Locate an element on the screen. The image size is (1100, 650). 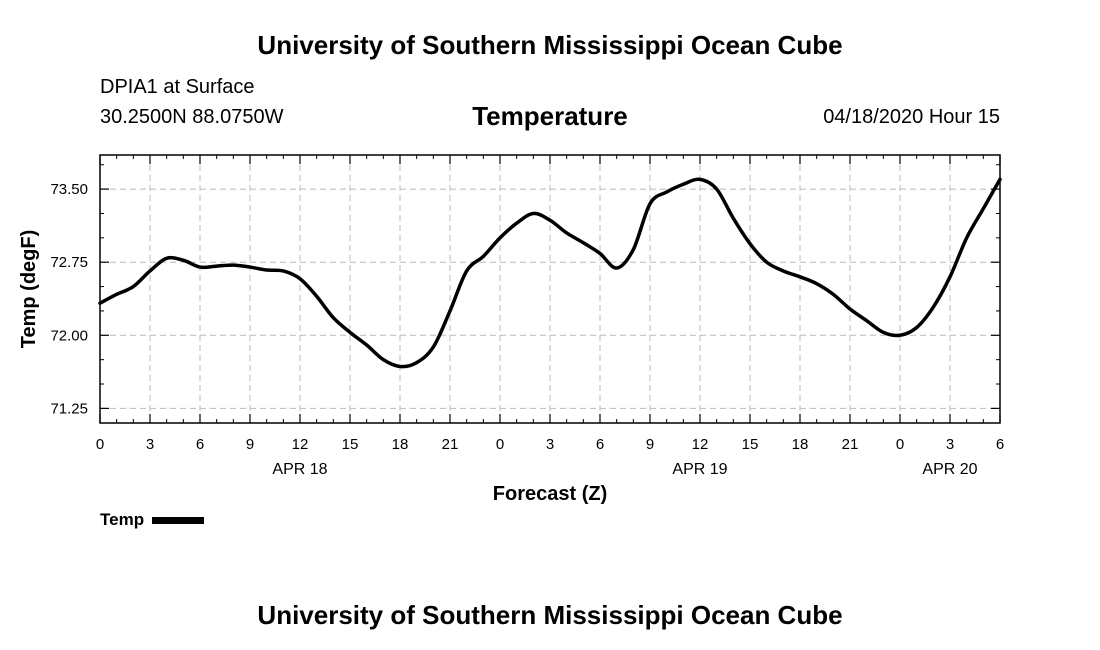
station-label: DPIA1 at Surface is located at coordinates (177, 87).